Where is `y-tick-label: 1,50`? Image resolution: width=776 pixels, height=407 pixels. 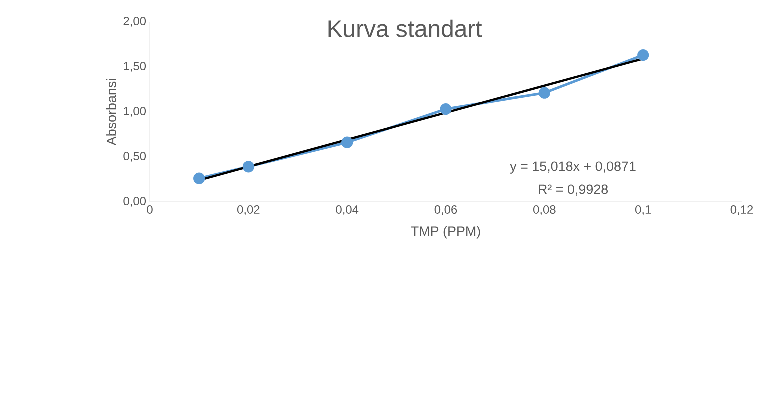
y-tick-label: 1,50 is located at coordinates (135, 67).